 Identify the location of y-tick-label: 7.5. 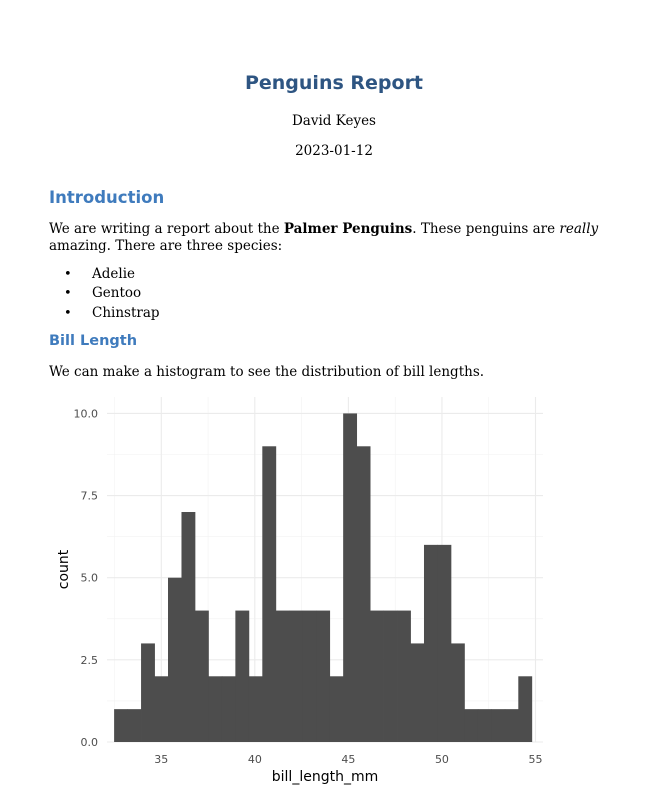
(90, 496).